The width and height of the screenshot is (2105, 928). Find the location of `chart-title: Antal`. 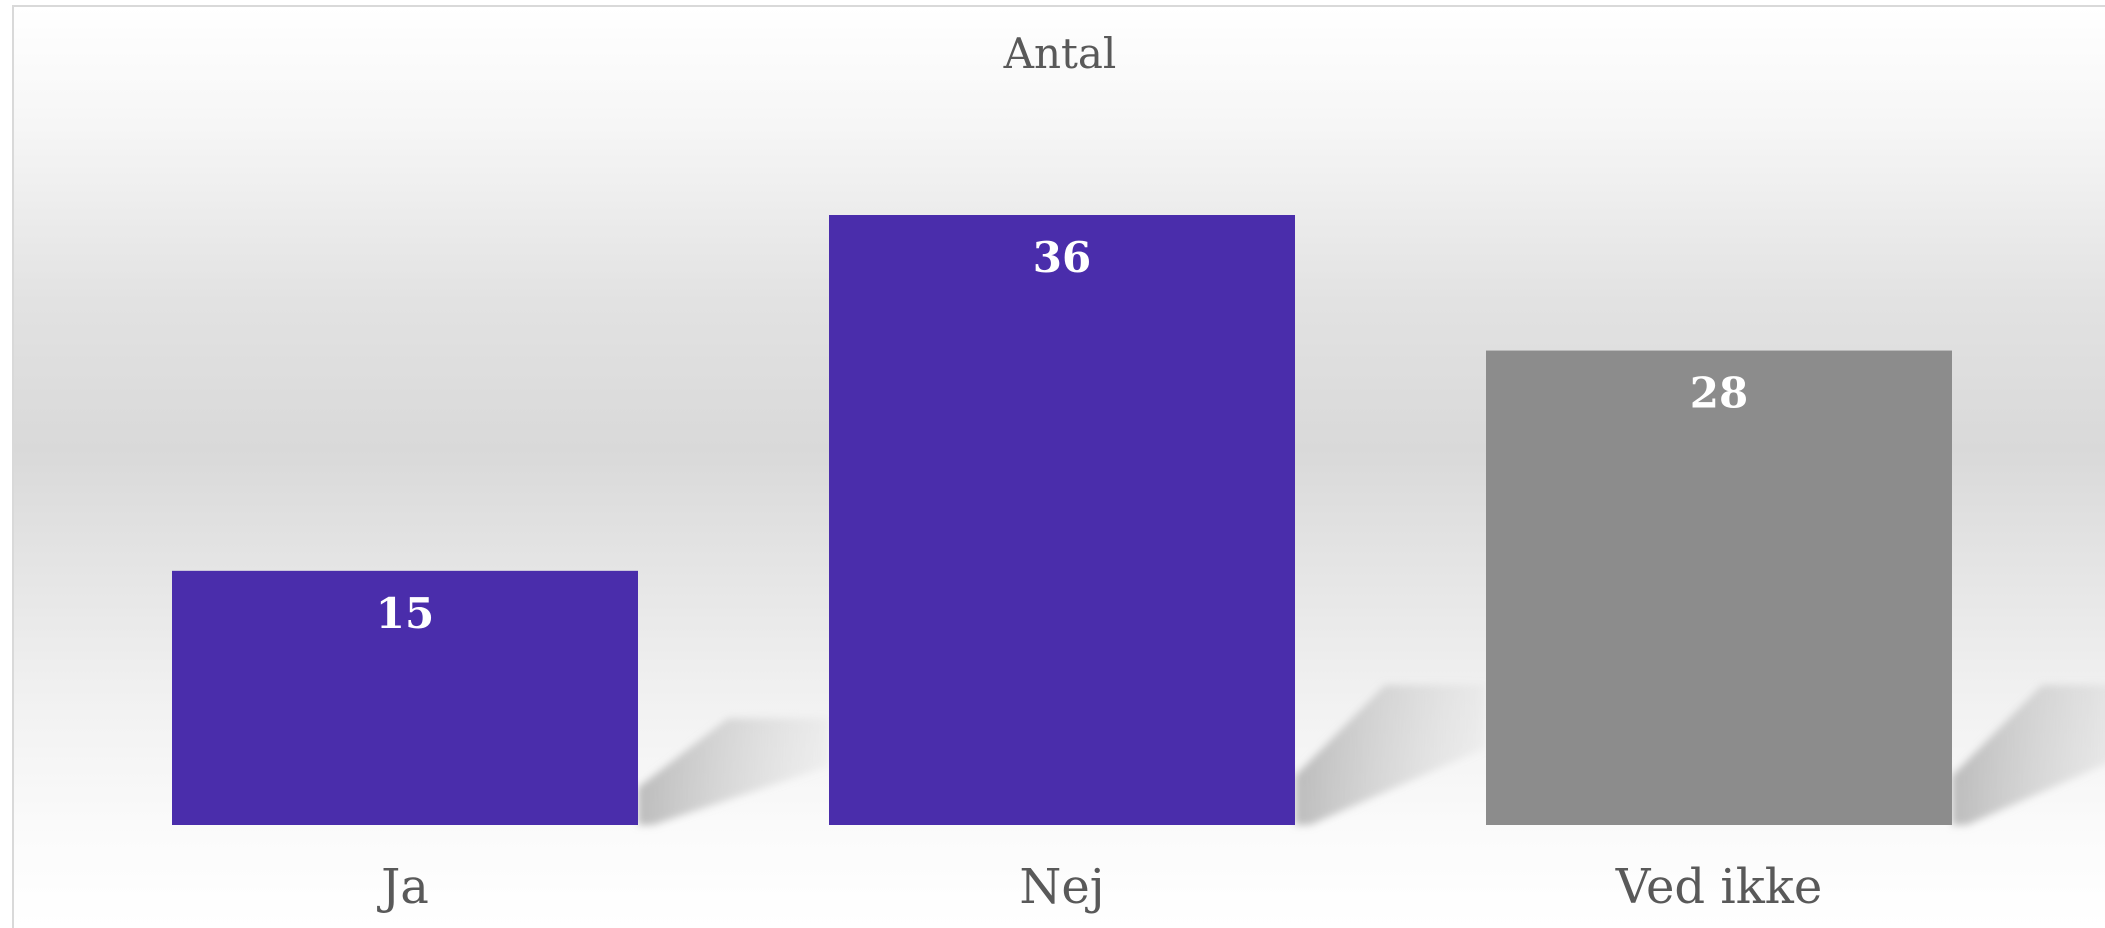

chart-title: Antal is located at coordinates (1060, 53).